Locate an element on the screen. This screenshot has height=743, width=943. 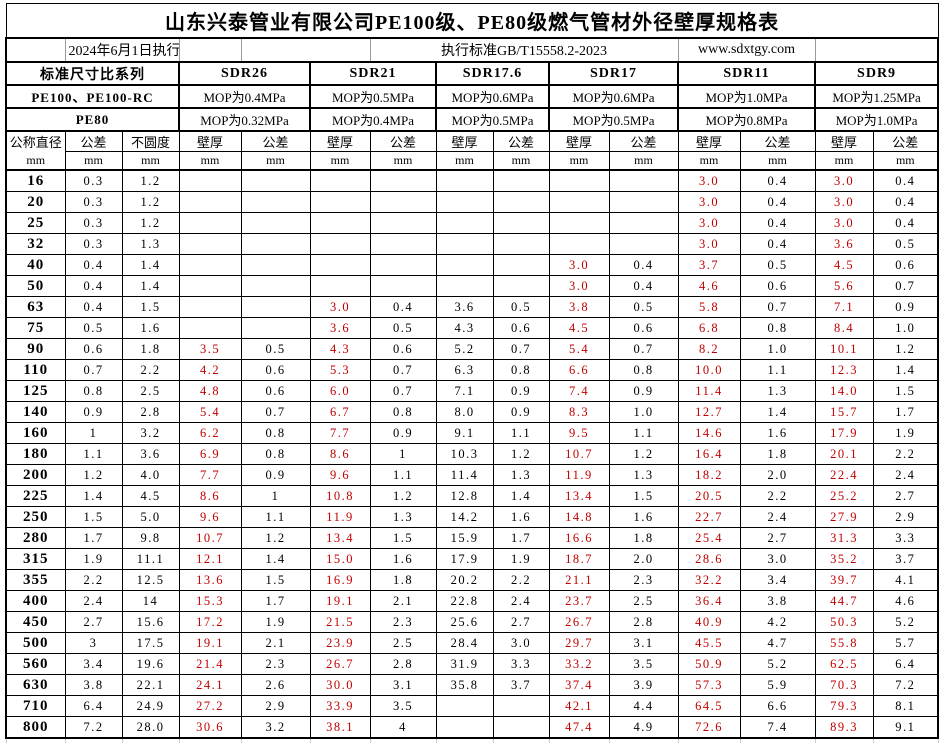
table-cell: 79.3 is located at coordinates (844, 706).